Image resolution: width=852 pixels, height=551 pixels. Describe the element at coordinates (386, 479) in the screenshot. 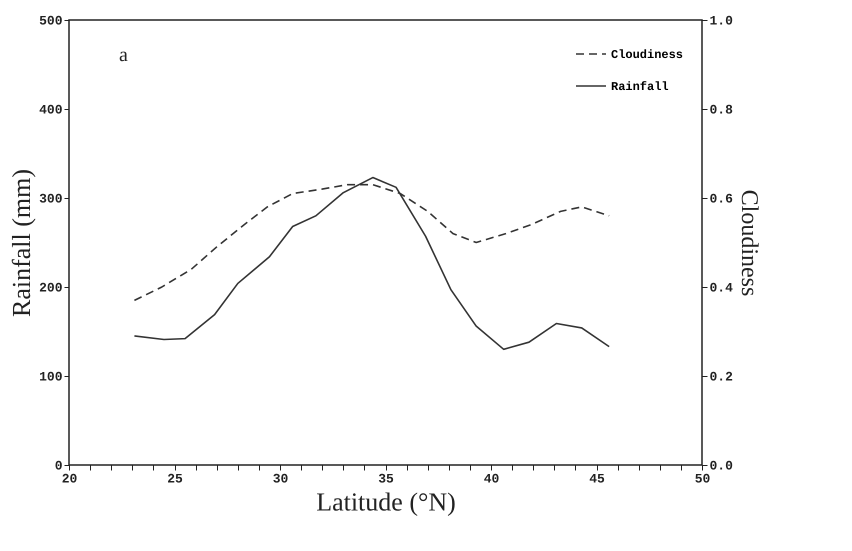

I see `x-tick-label: 35` at that location.